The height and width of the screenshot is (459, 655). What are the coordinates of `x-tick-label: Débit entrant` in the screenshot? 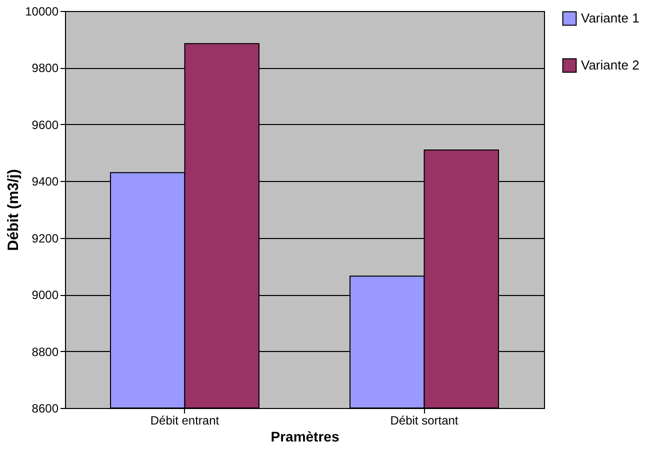 It's located at (185, 421).